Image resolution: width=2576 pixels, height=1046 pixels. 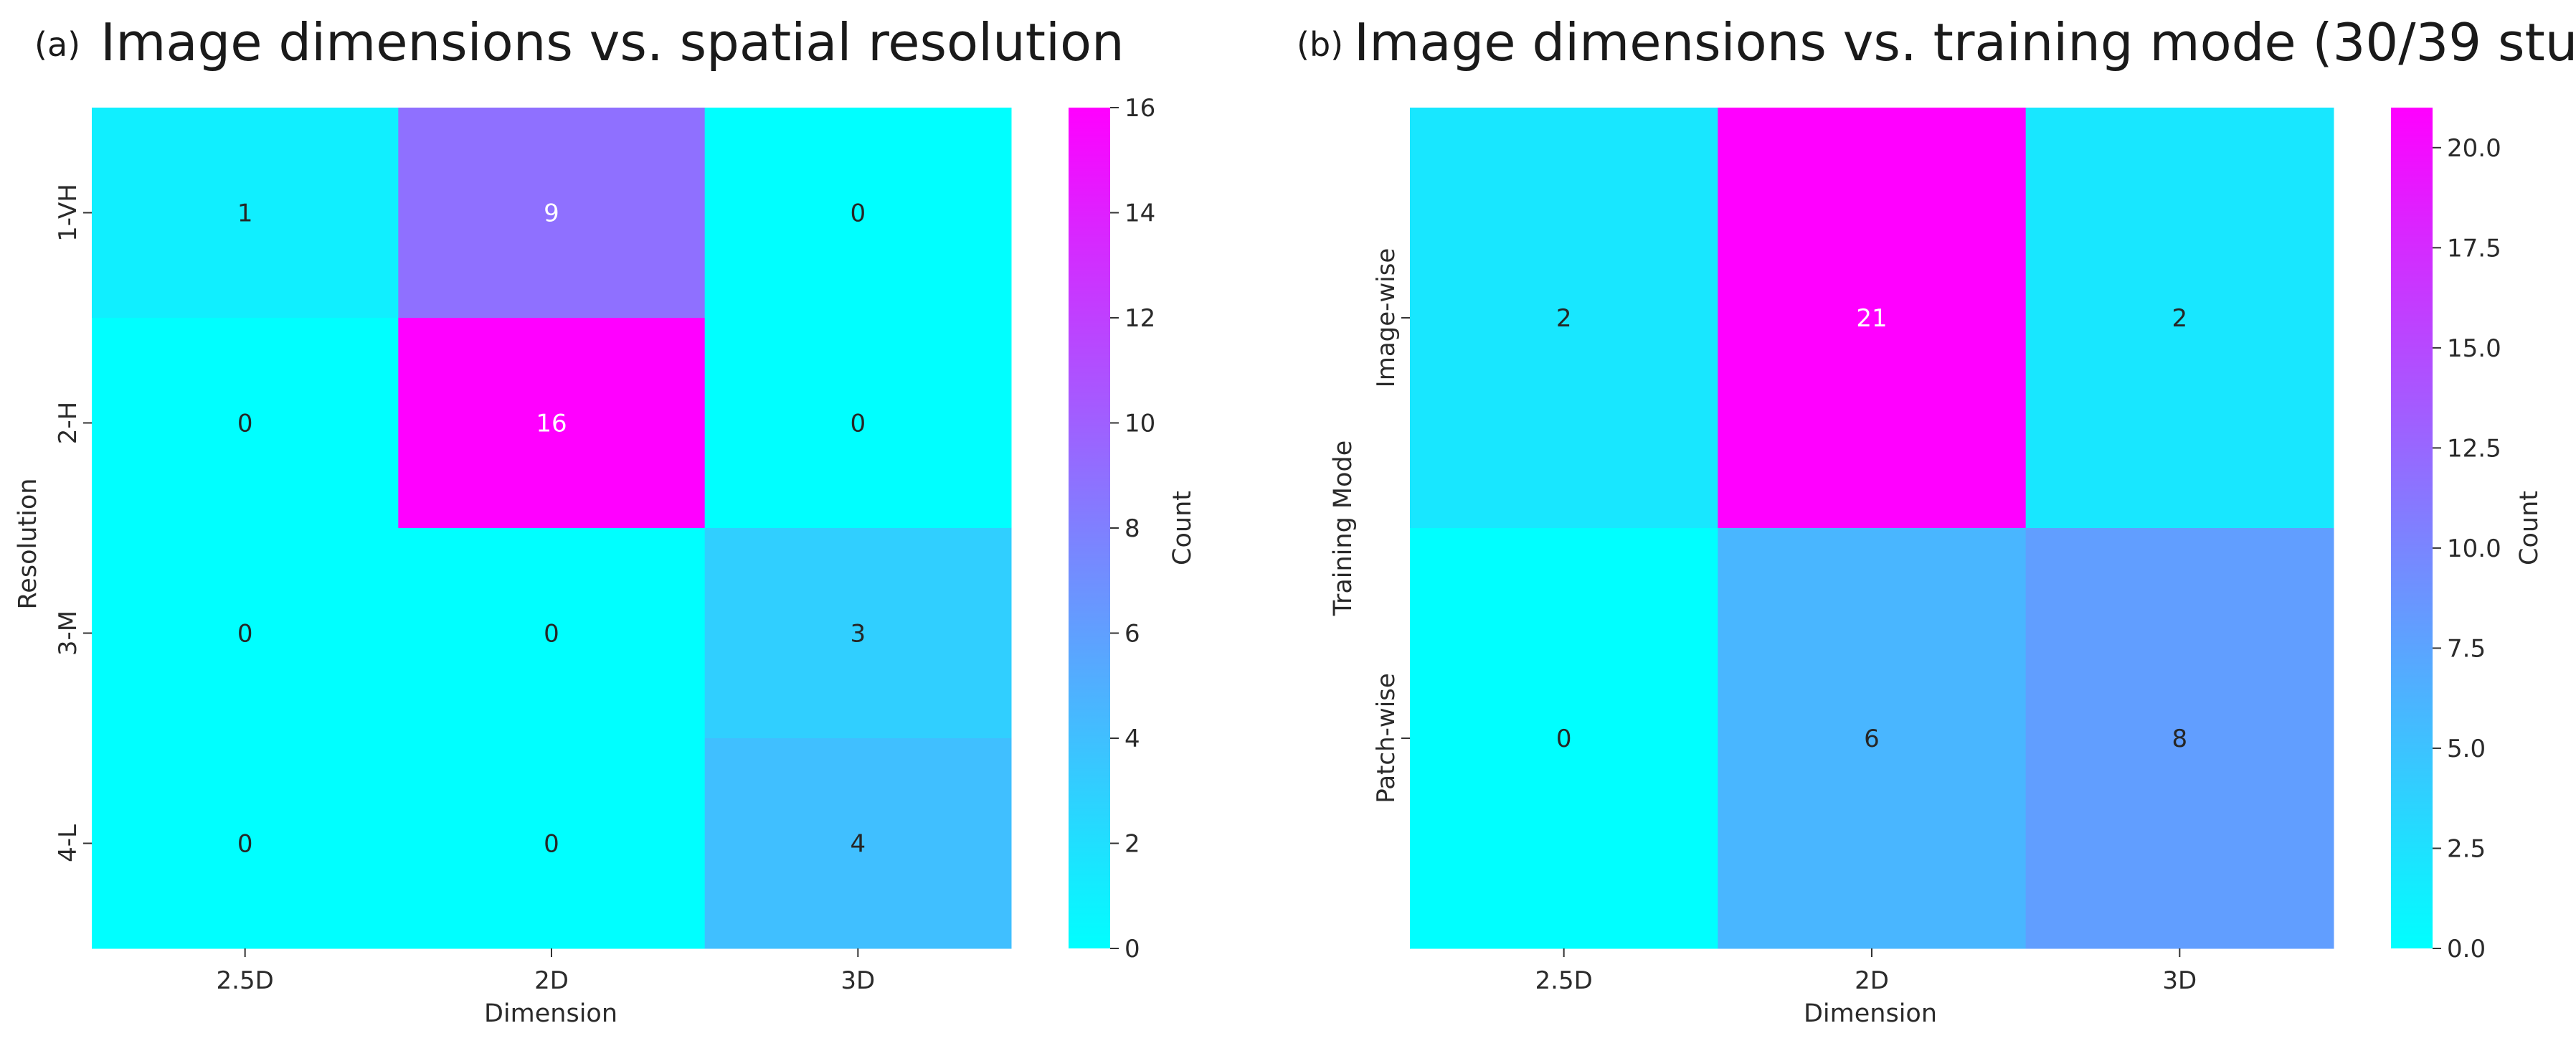 What do you see at coordinates (2529, 528) in the screenshot?
I see `colorbar-b-label: Count` at bounding box center [2529, 528].